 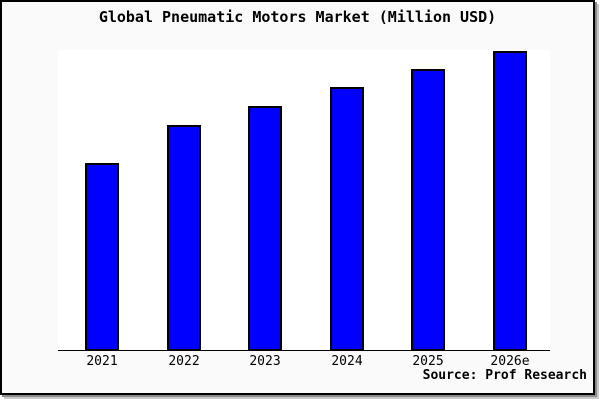 I want to click on bar-2021, so click(x=102, y=257).